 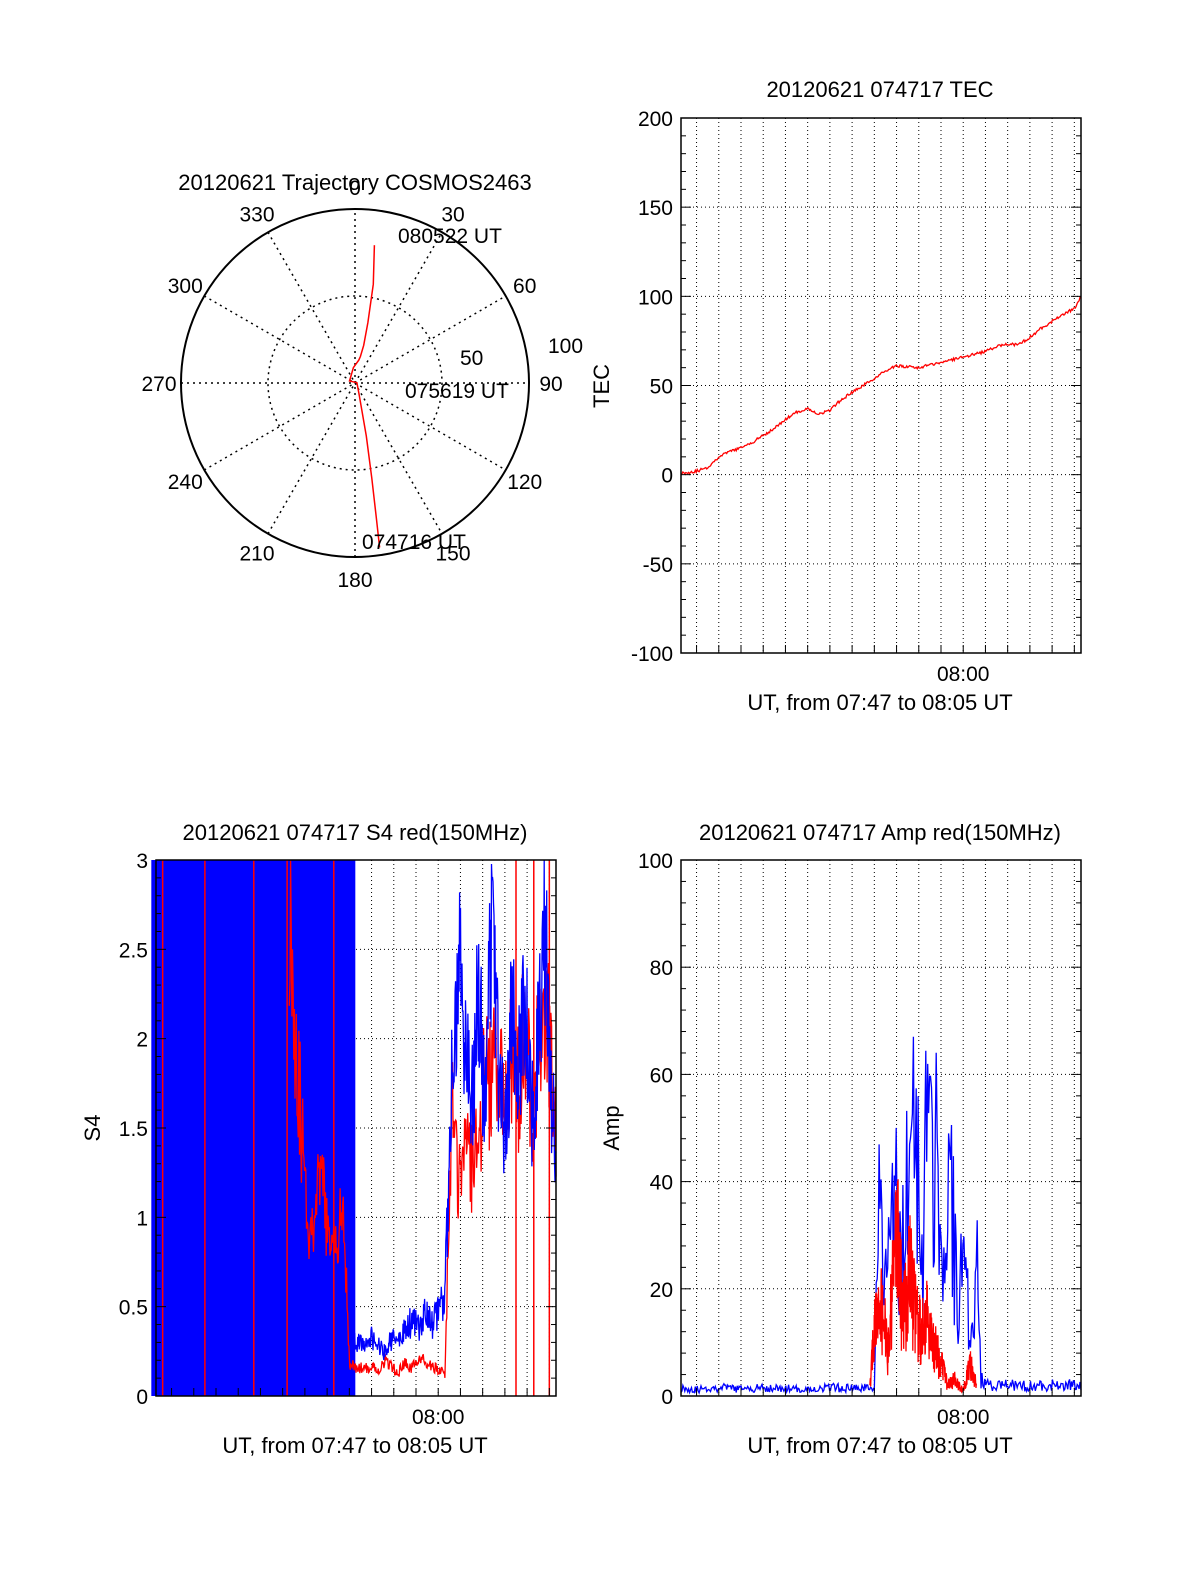 I want to click on tec-grid, so click(x=881, y=385).